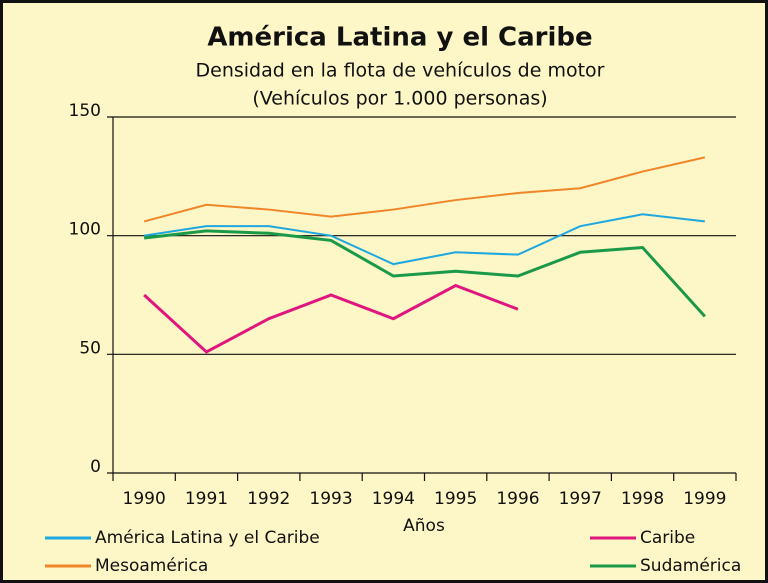 The image size is (768, 583). I want to click on legend-label: América Latina y el Caribe, so click(207, 538).